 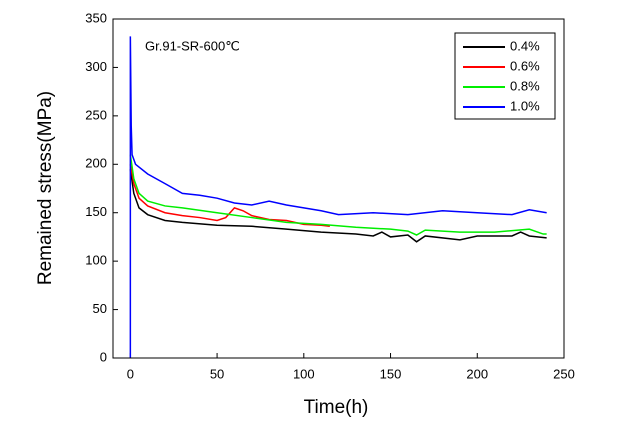 What do you see at coordinates (96, 17) in the screenshot?
I see `y-tick-label: 350` at bounding box center [96, 17].